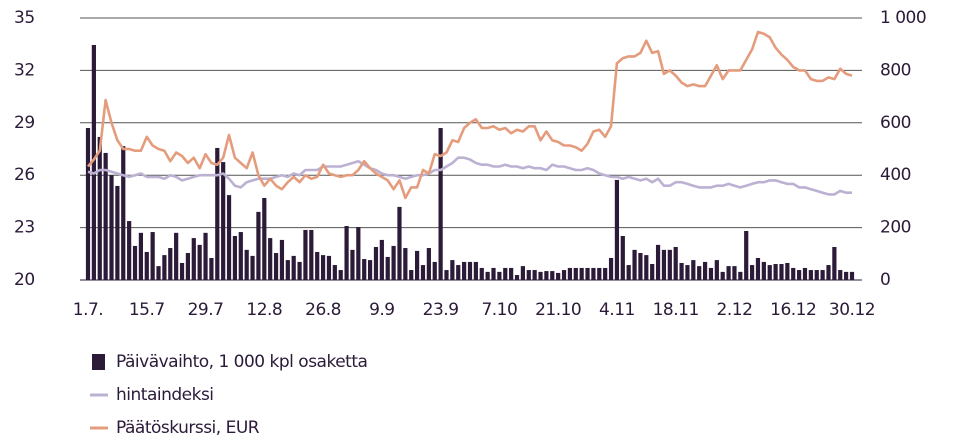 Image resolution: width=960 pixels, height=438 pixels. What do you see at coordinates (441, 310) in the screenshot?
I see `x-tick-label: 23.9` at bounding box center [441, 310].